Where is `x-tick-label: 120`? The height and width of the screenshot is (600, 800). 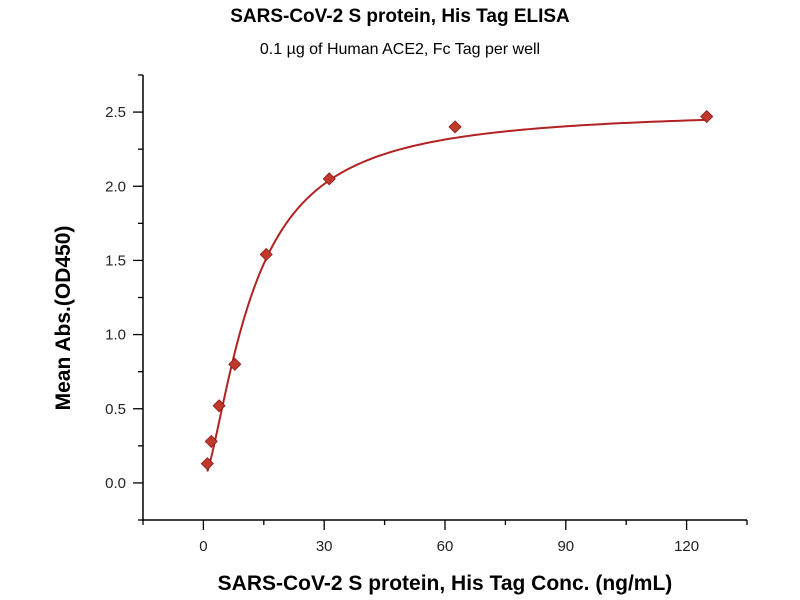 x-tick-label: 120 is located at coordinates (686, 546).